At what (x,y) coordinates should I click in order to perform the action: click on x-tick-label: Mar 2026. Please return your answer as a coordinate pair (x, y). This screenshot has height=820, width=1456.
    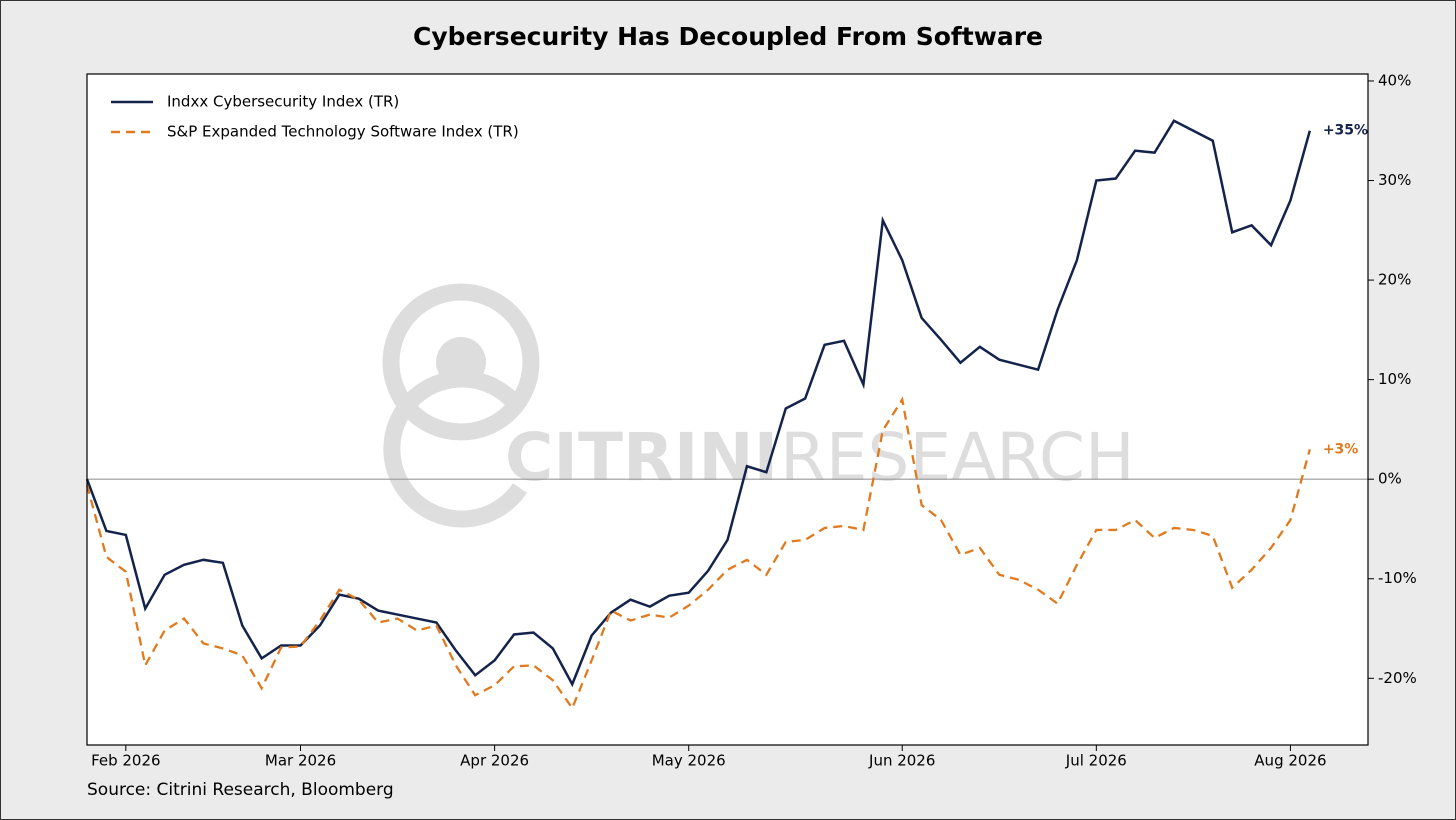
    Looking at the image, I should click on (300, 761).